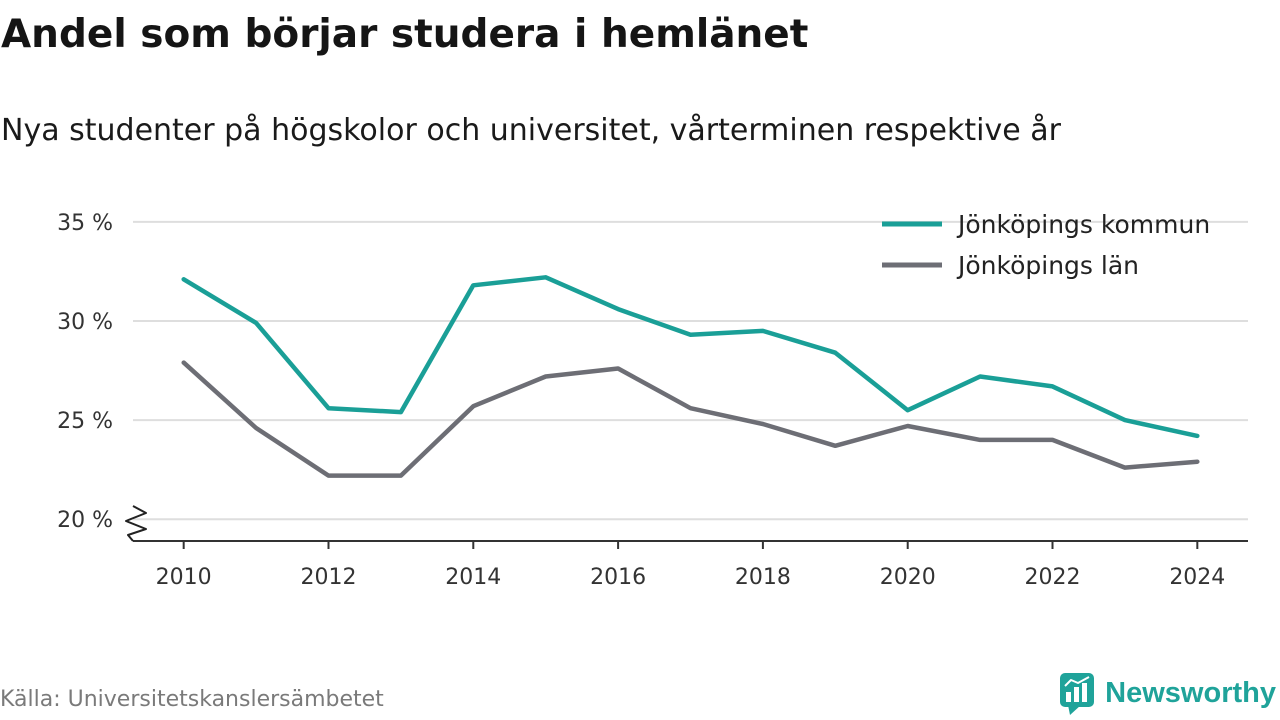 The image size is (1280, 720). I want to click on newsworthy-logo-icon, so click(1077, 694).